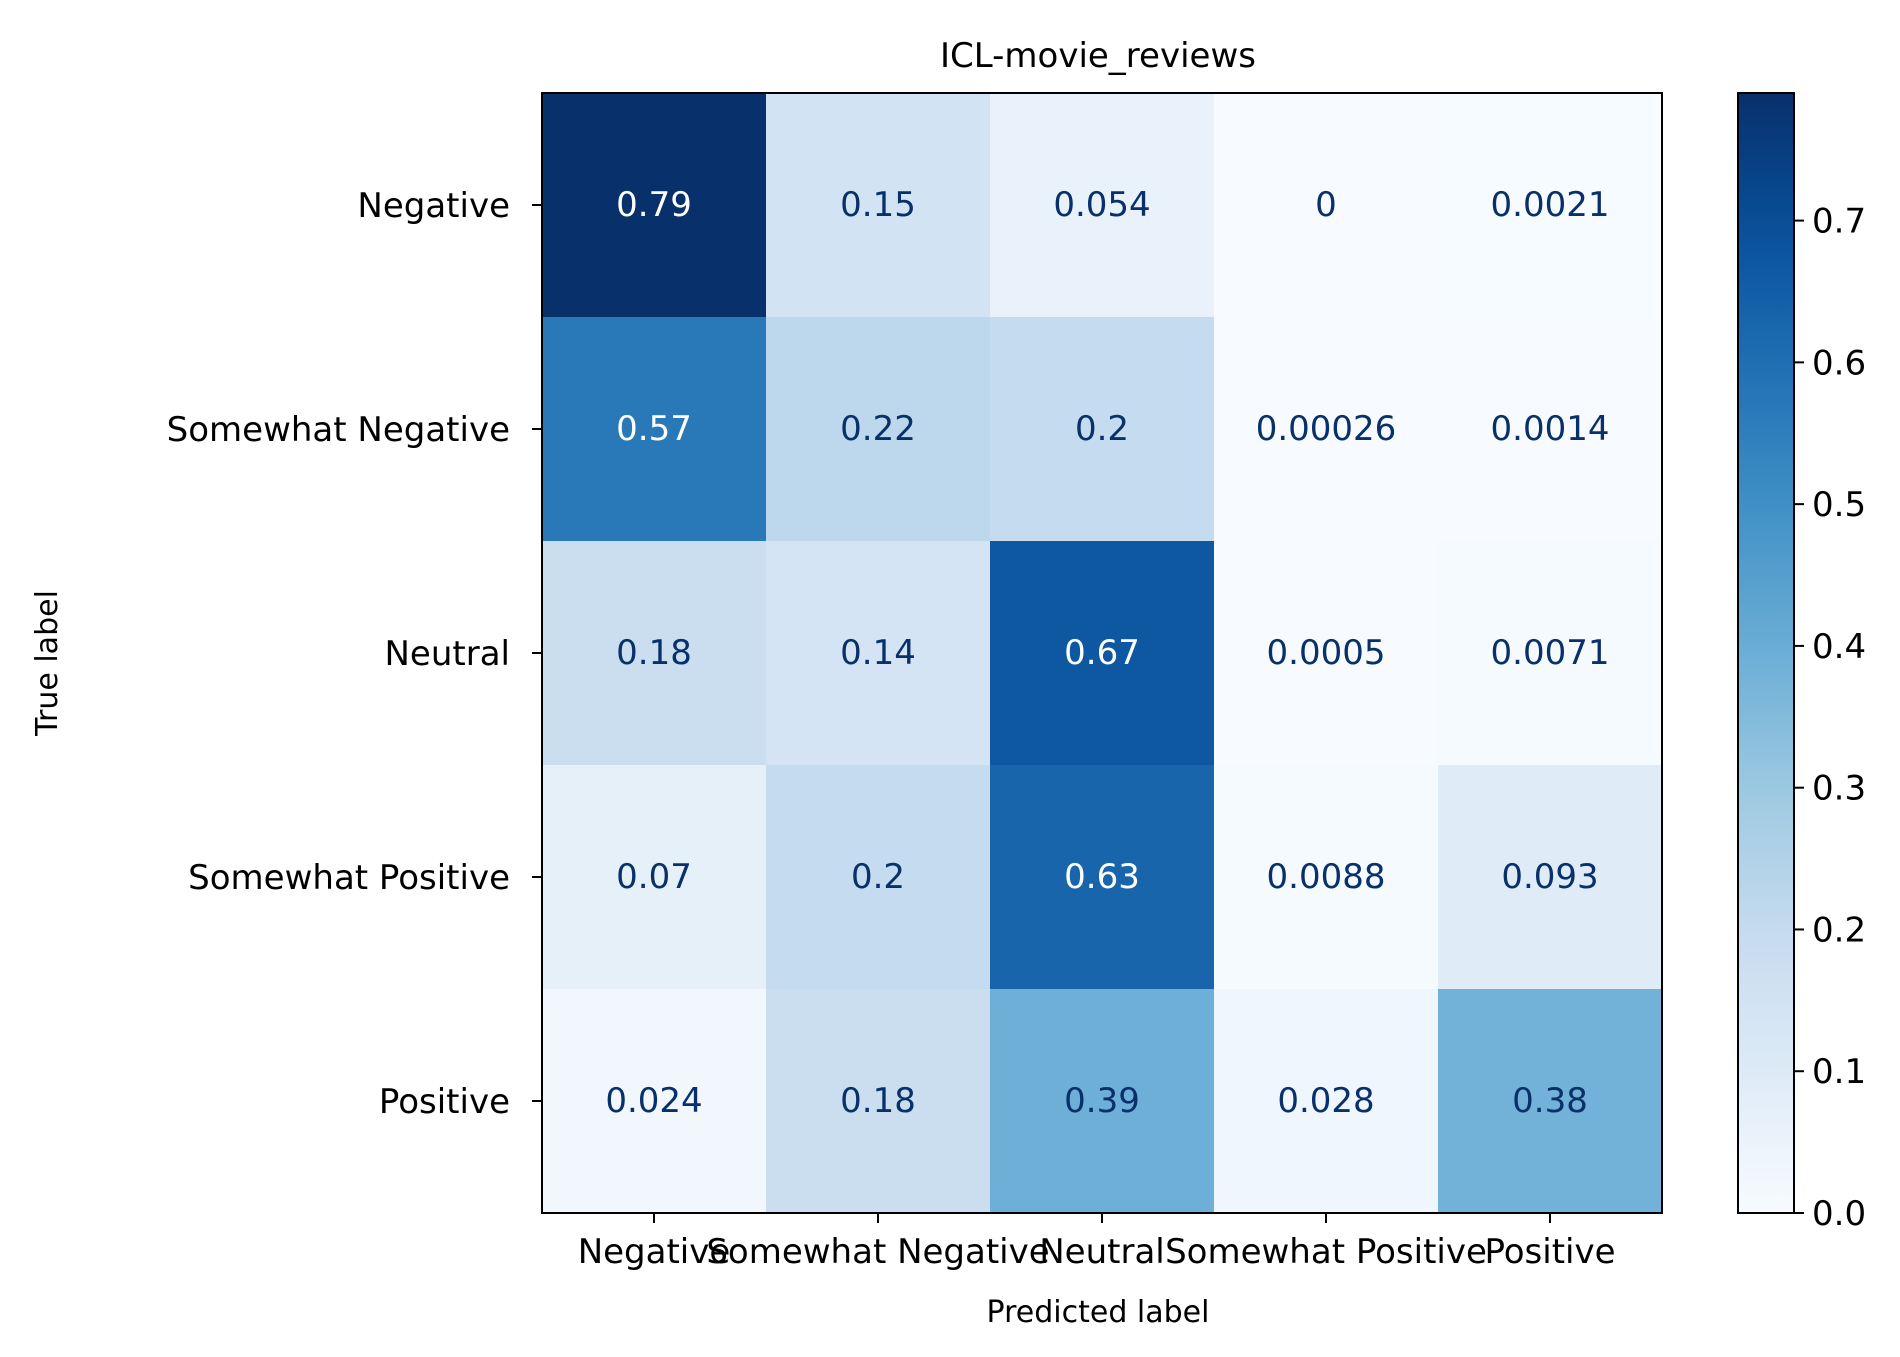 This screenshot has height=1357, width=1900. I want to click on chart-title: ICL-movie_reviews, so click(1098, 56).